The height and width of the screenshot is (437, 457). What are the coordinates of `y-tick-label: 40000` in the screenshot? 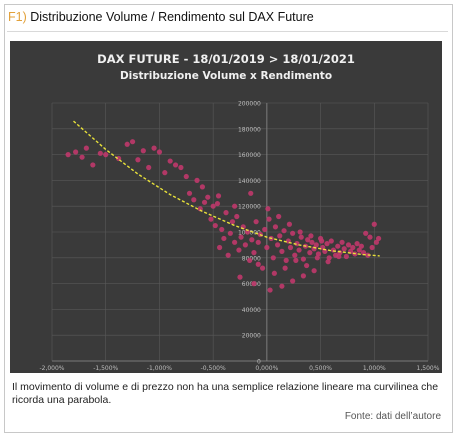 It's located at (251, 310).